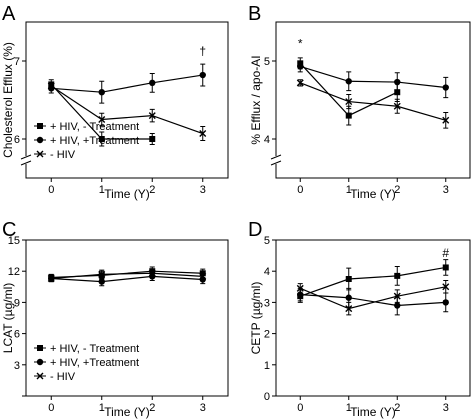  What do you see at coordinates (9, 14) in the screenshot?
I see `panel-letter: A` at bounding box center [9, 14].